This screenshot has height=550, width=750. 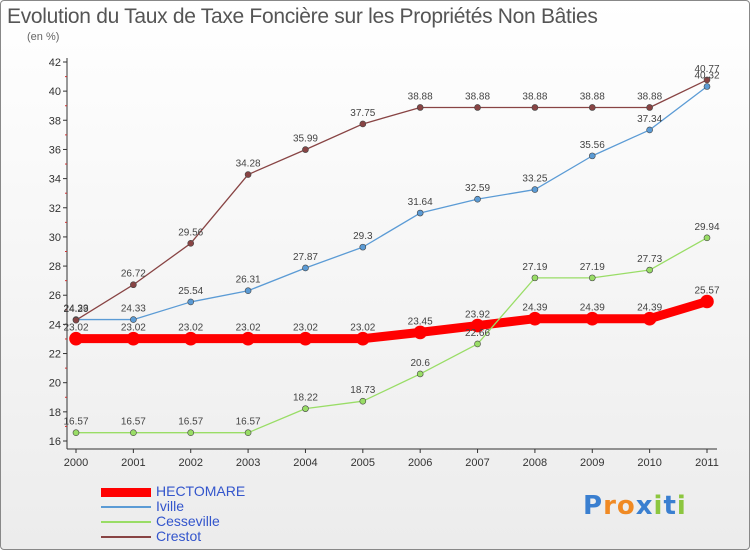 I want to click on data-label: 18.22, so click(x=305, y=398).